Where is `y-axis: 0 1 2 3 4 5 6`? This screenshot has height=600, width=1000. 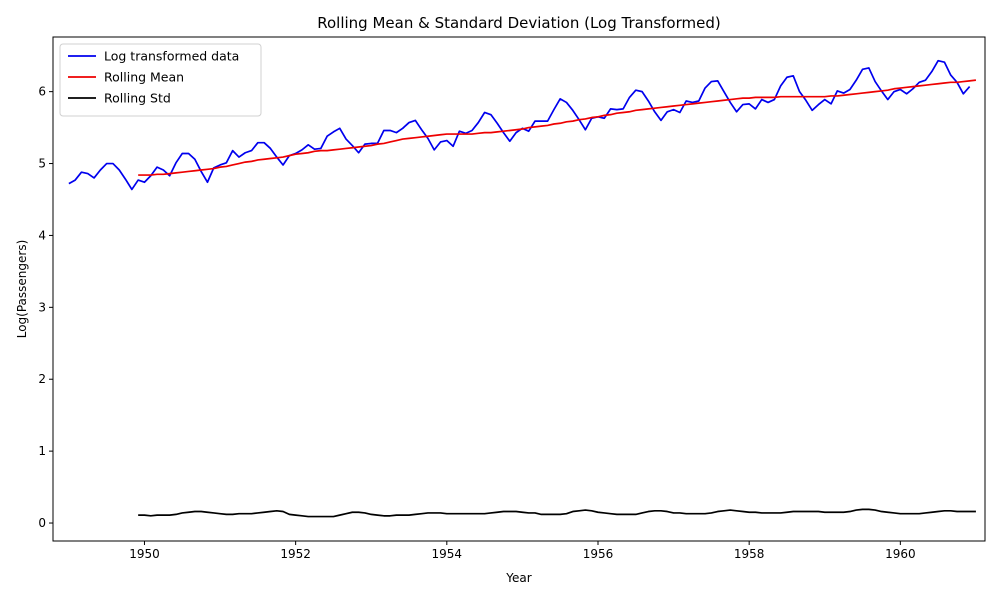 y-axis: 0 1 2 3 4 5 6 is located at coordinates (45, 307).